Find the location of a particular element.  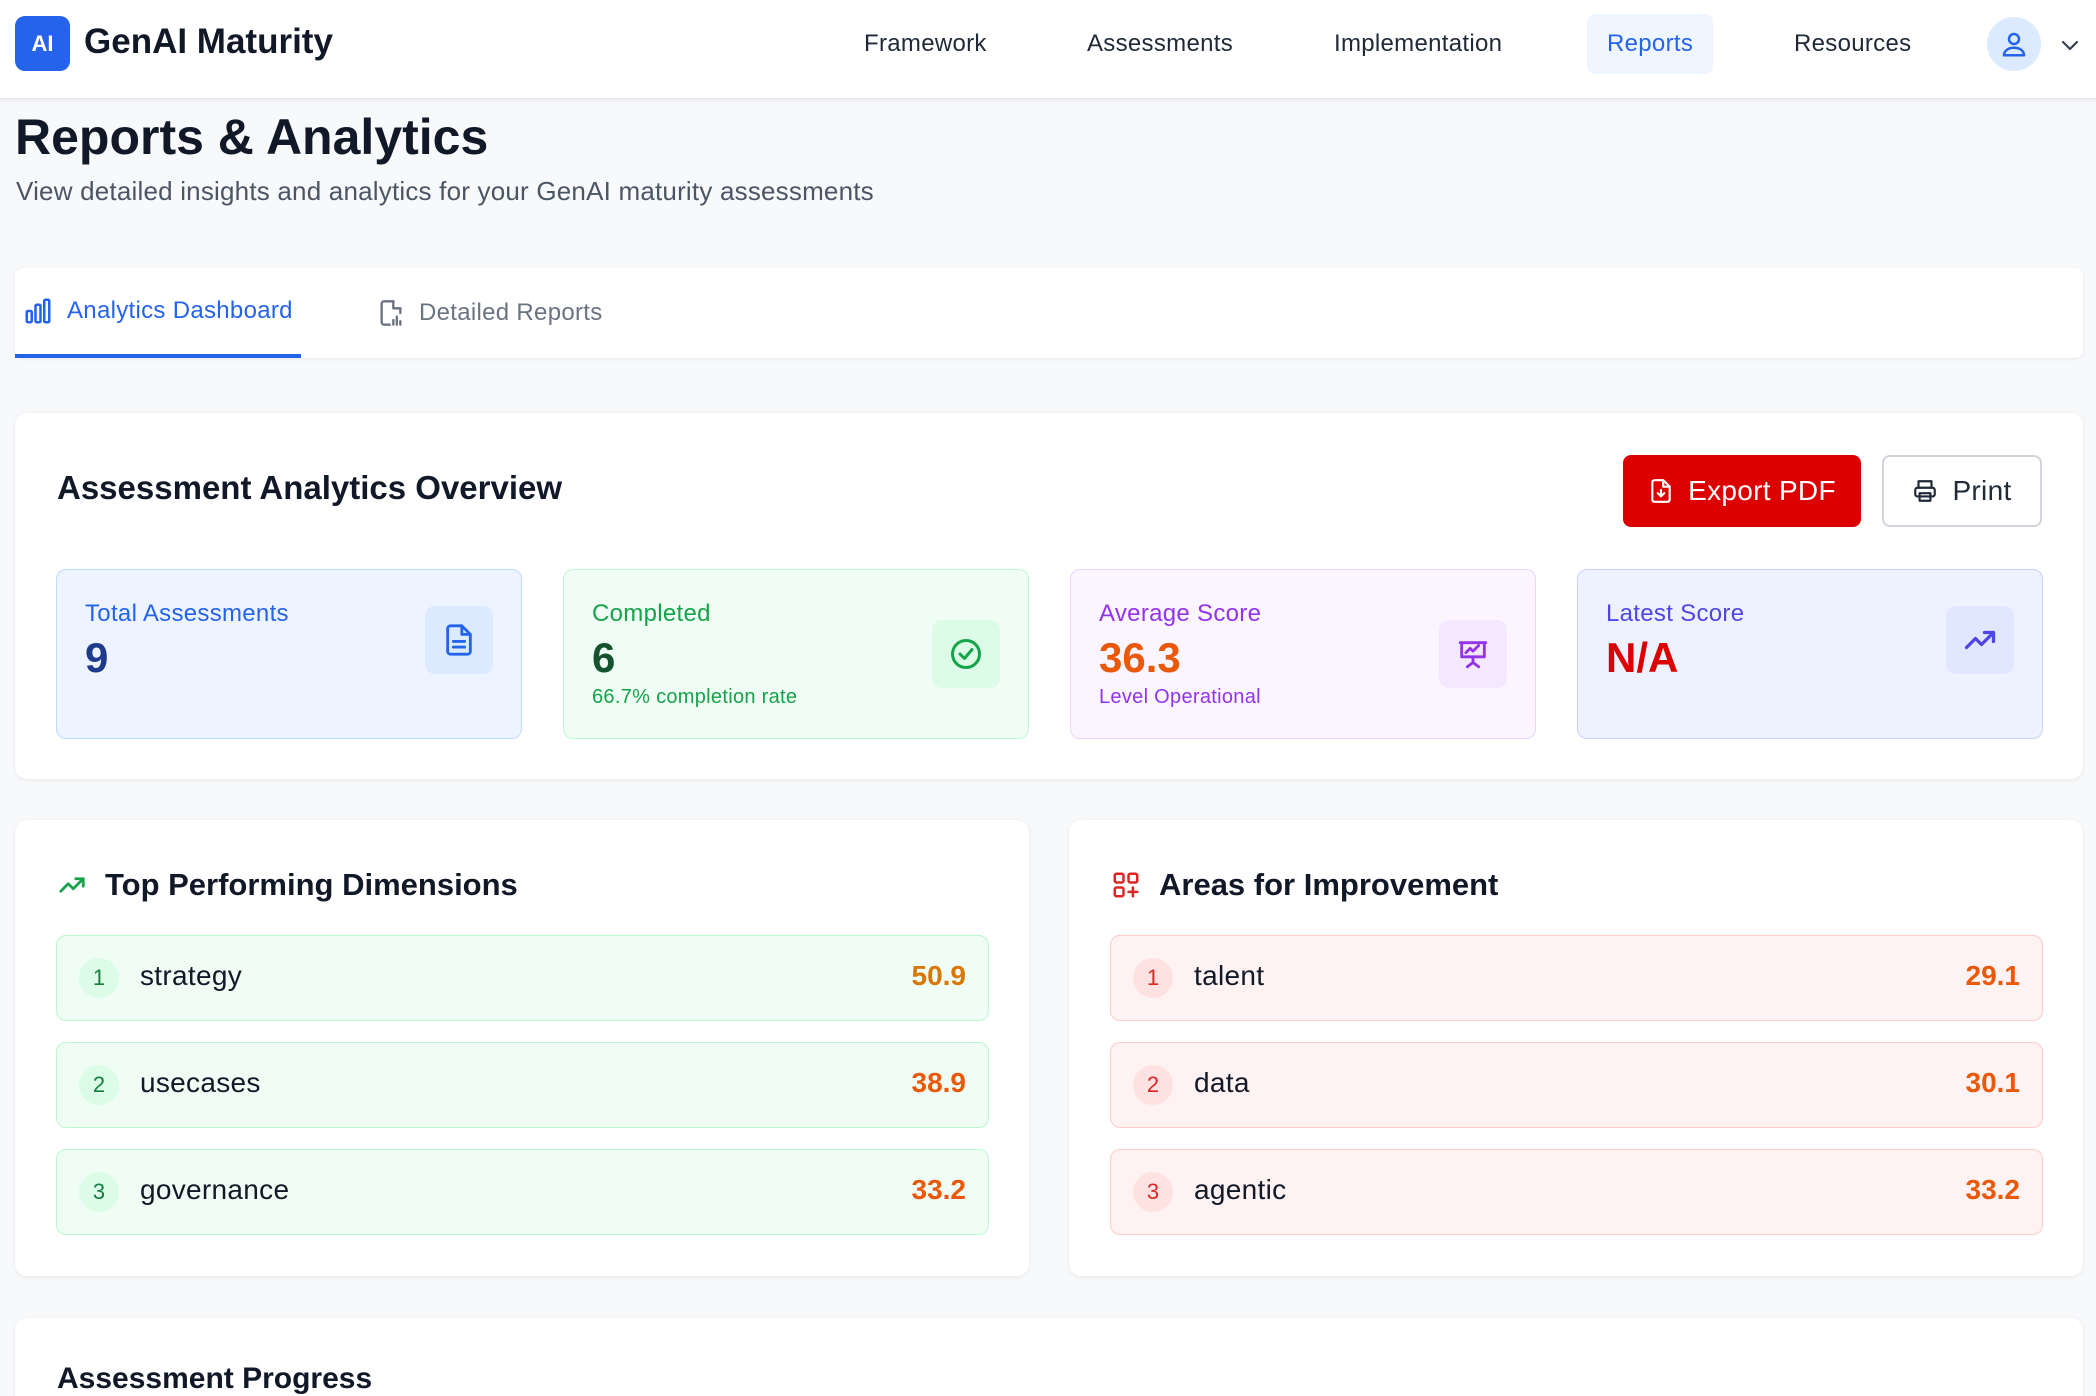

stat-average-score: Average Score 36.3 Level Operational is located at coordinates (1303, 654).